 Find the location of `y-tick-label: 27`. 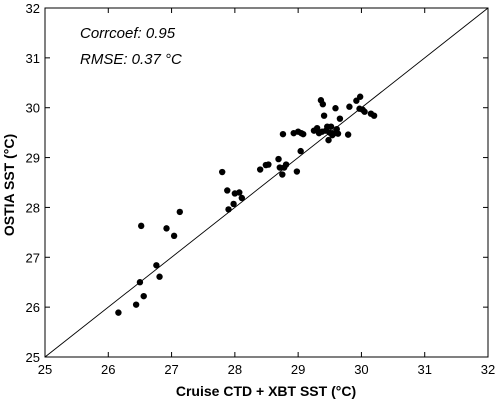

y-tick-label: 27 is located at coordinates (33, 257).